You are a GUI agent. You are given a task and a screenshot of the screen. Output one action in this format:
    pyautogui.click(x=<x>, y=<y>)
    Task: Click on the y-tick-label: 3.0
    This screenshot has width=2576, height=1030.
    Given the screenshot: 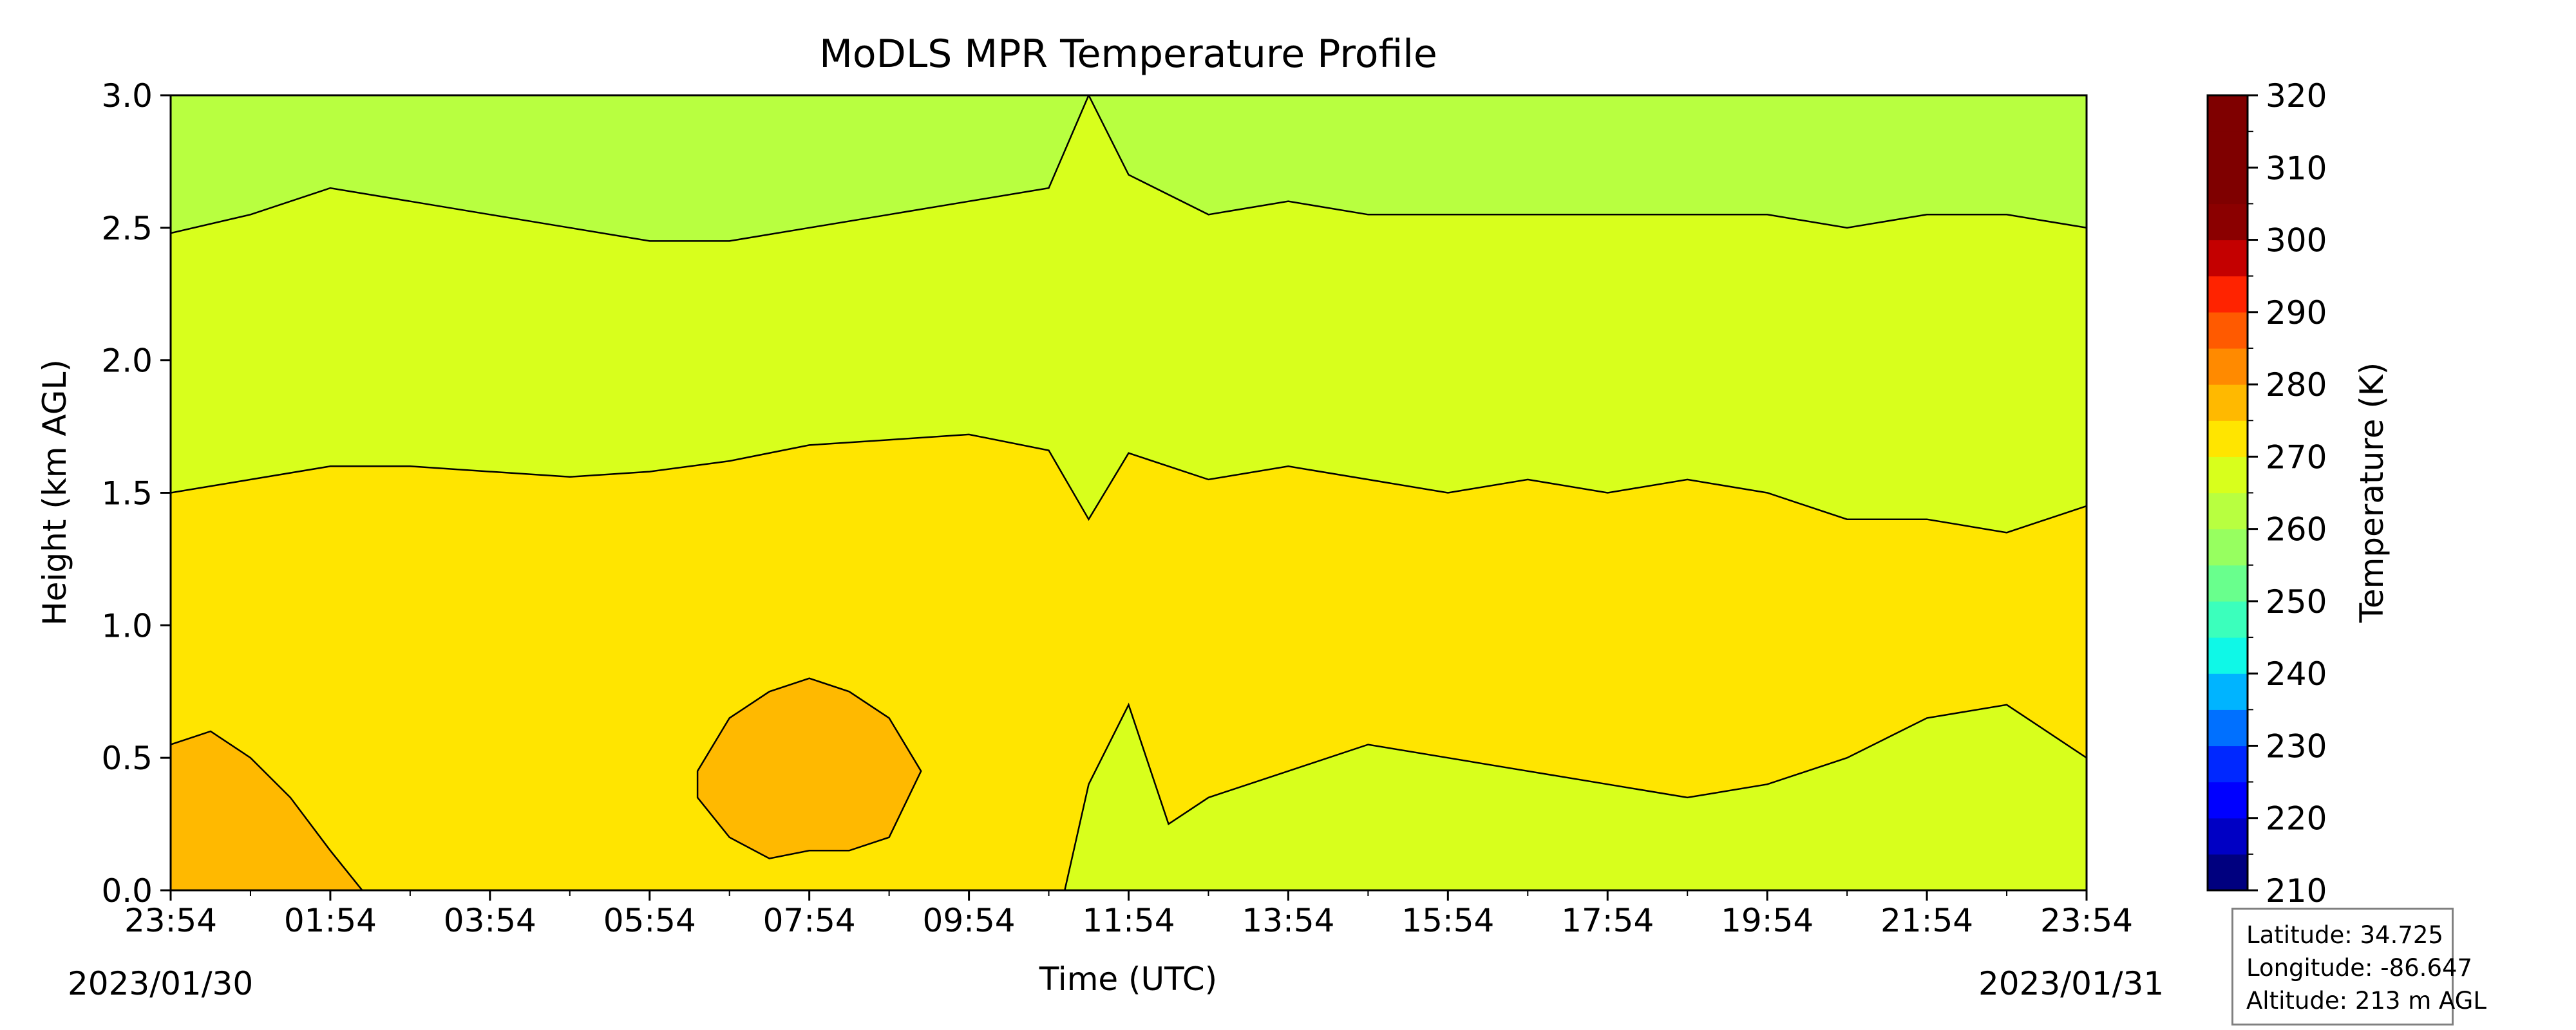 What is the action you would take?
    pyautogui.click(x=127, y=96)
    